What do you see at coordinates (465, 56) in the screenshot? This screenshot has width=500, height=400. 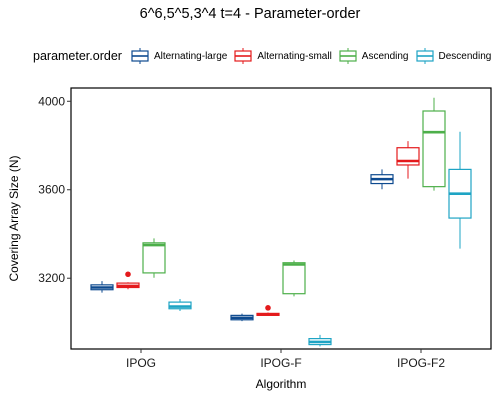 I see `legend-label: Descending` at bounding box center [465, 56].